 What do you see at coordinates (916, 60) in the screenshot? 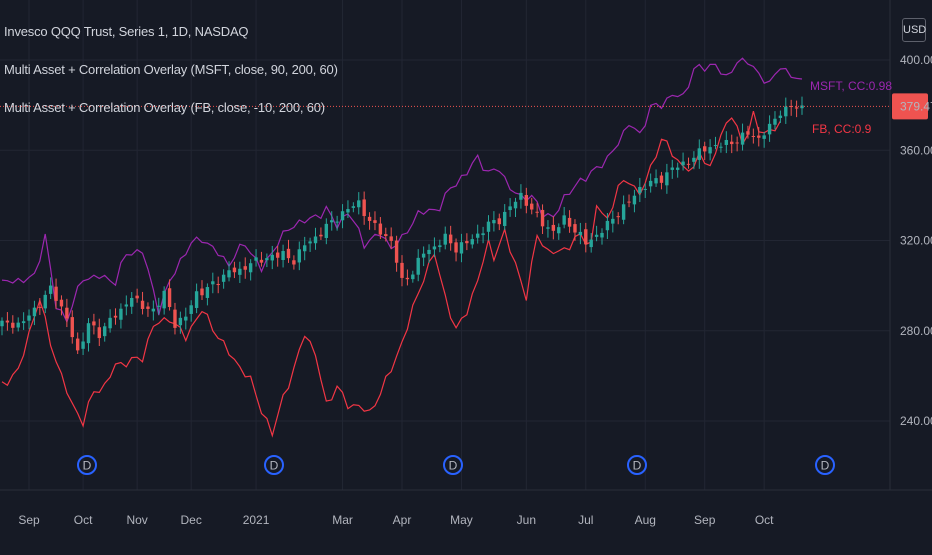
I see `y-tick-label: 400.00` at bounding box center [916, 60].